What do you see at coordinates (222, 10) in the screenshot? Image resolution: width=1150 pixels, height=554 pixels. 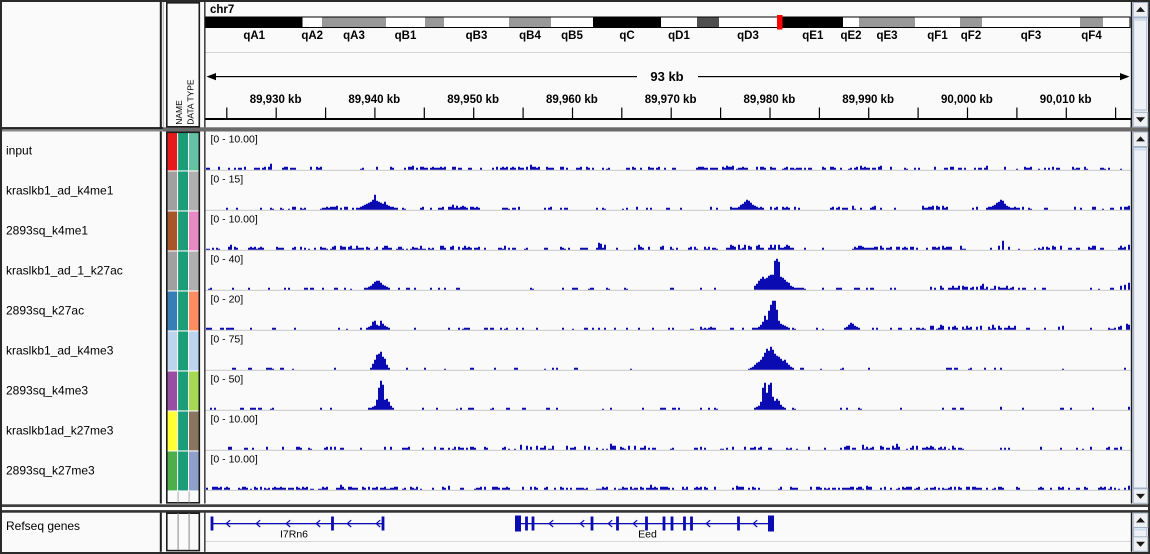 I see `svg-text: chr7` at bounding box center [222, 10].